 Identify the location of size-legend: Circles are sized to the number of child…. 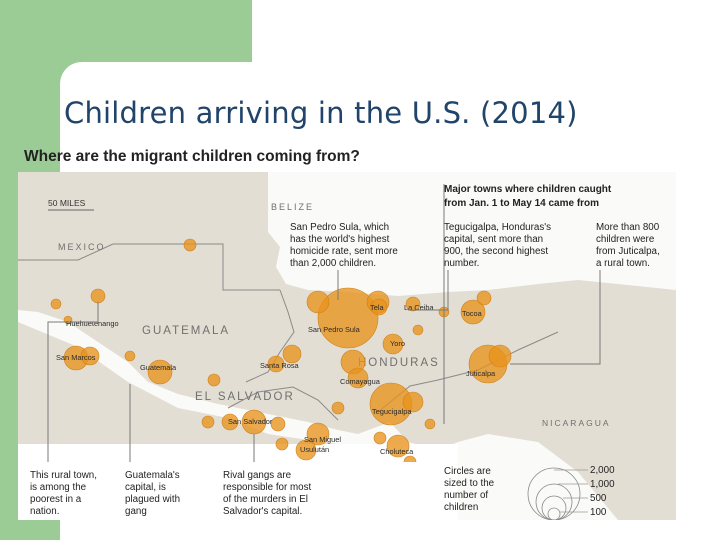
(529, 492).